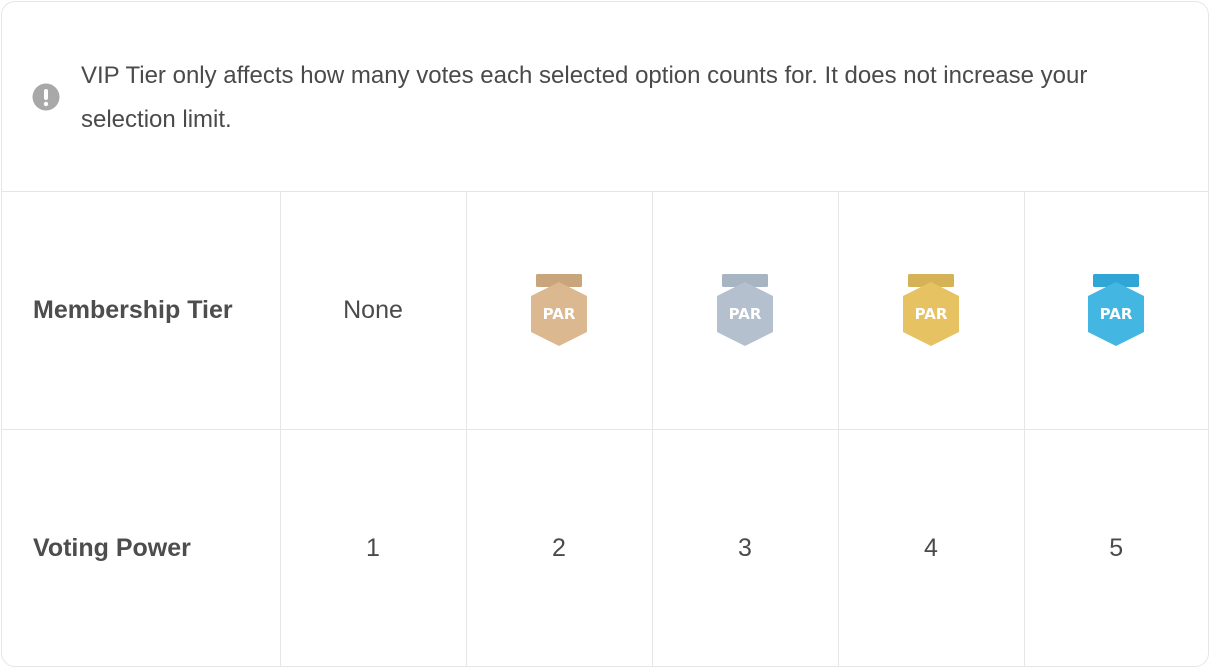 This screenshot has height=668, width=1210. I want to click on tier-cell-silver: PAR, so click(745, 311).